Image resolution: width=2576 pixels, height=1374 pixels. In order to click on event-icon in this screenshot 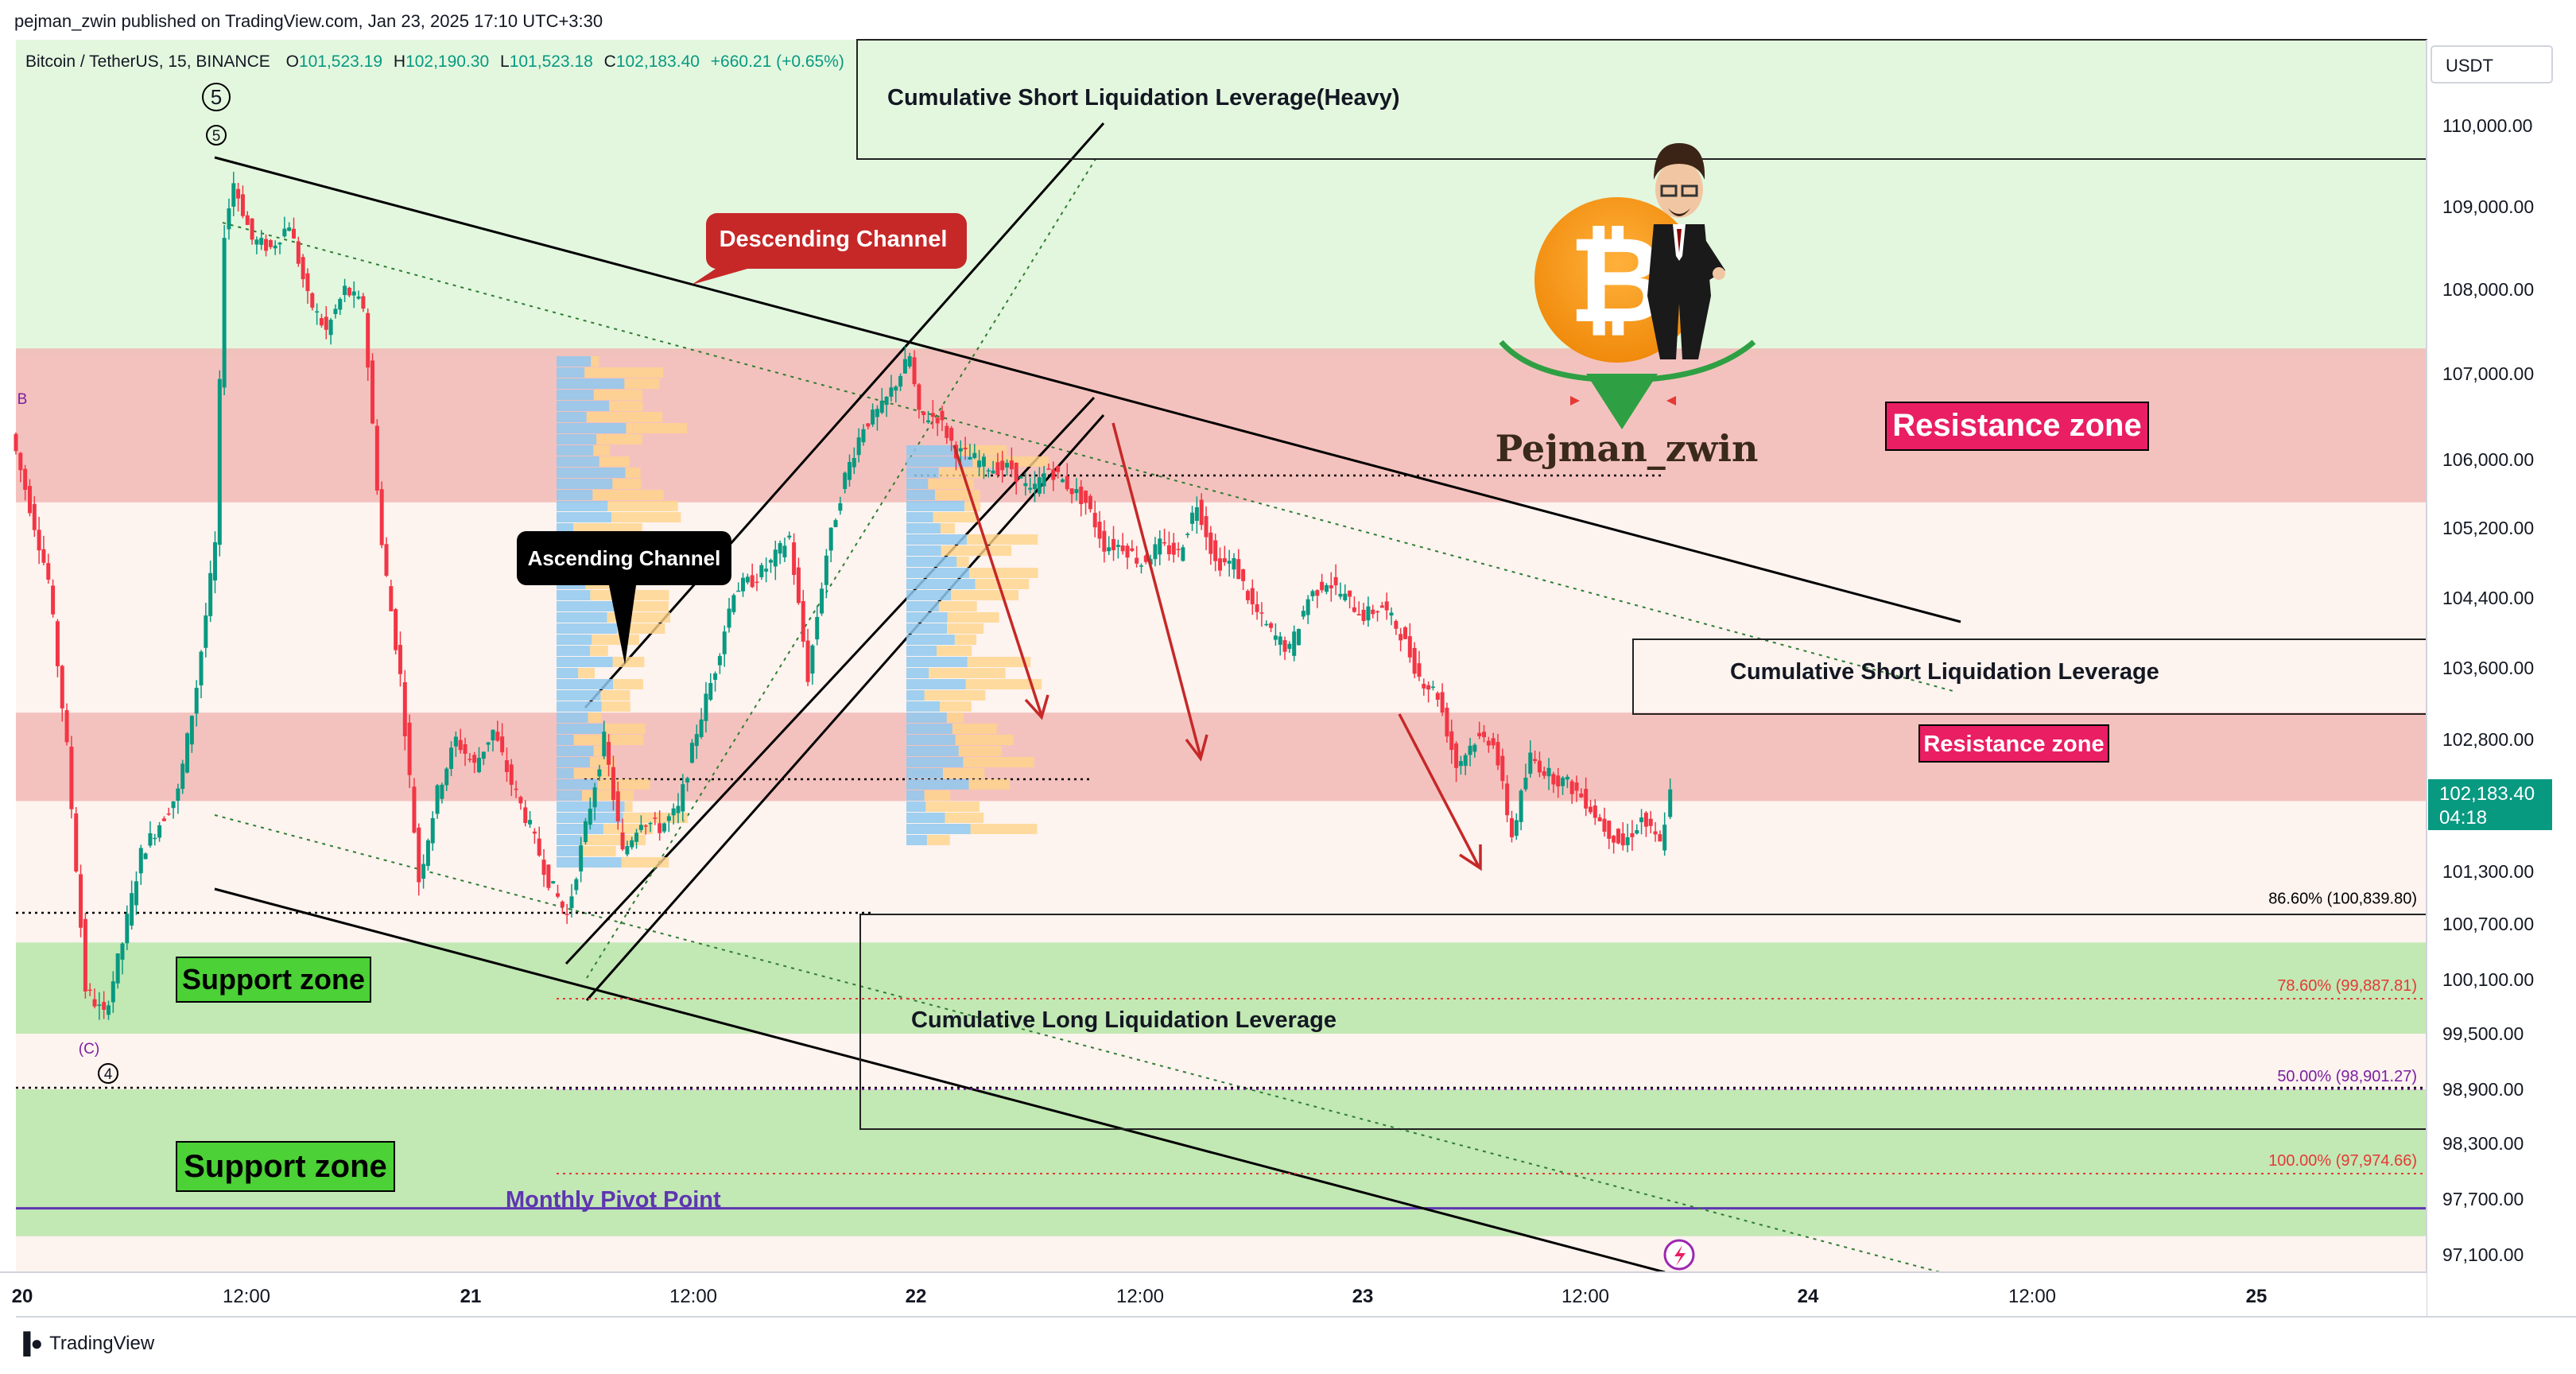, I will do `click(1679, 1255)`.